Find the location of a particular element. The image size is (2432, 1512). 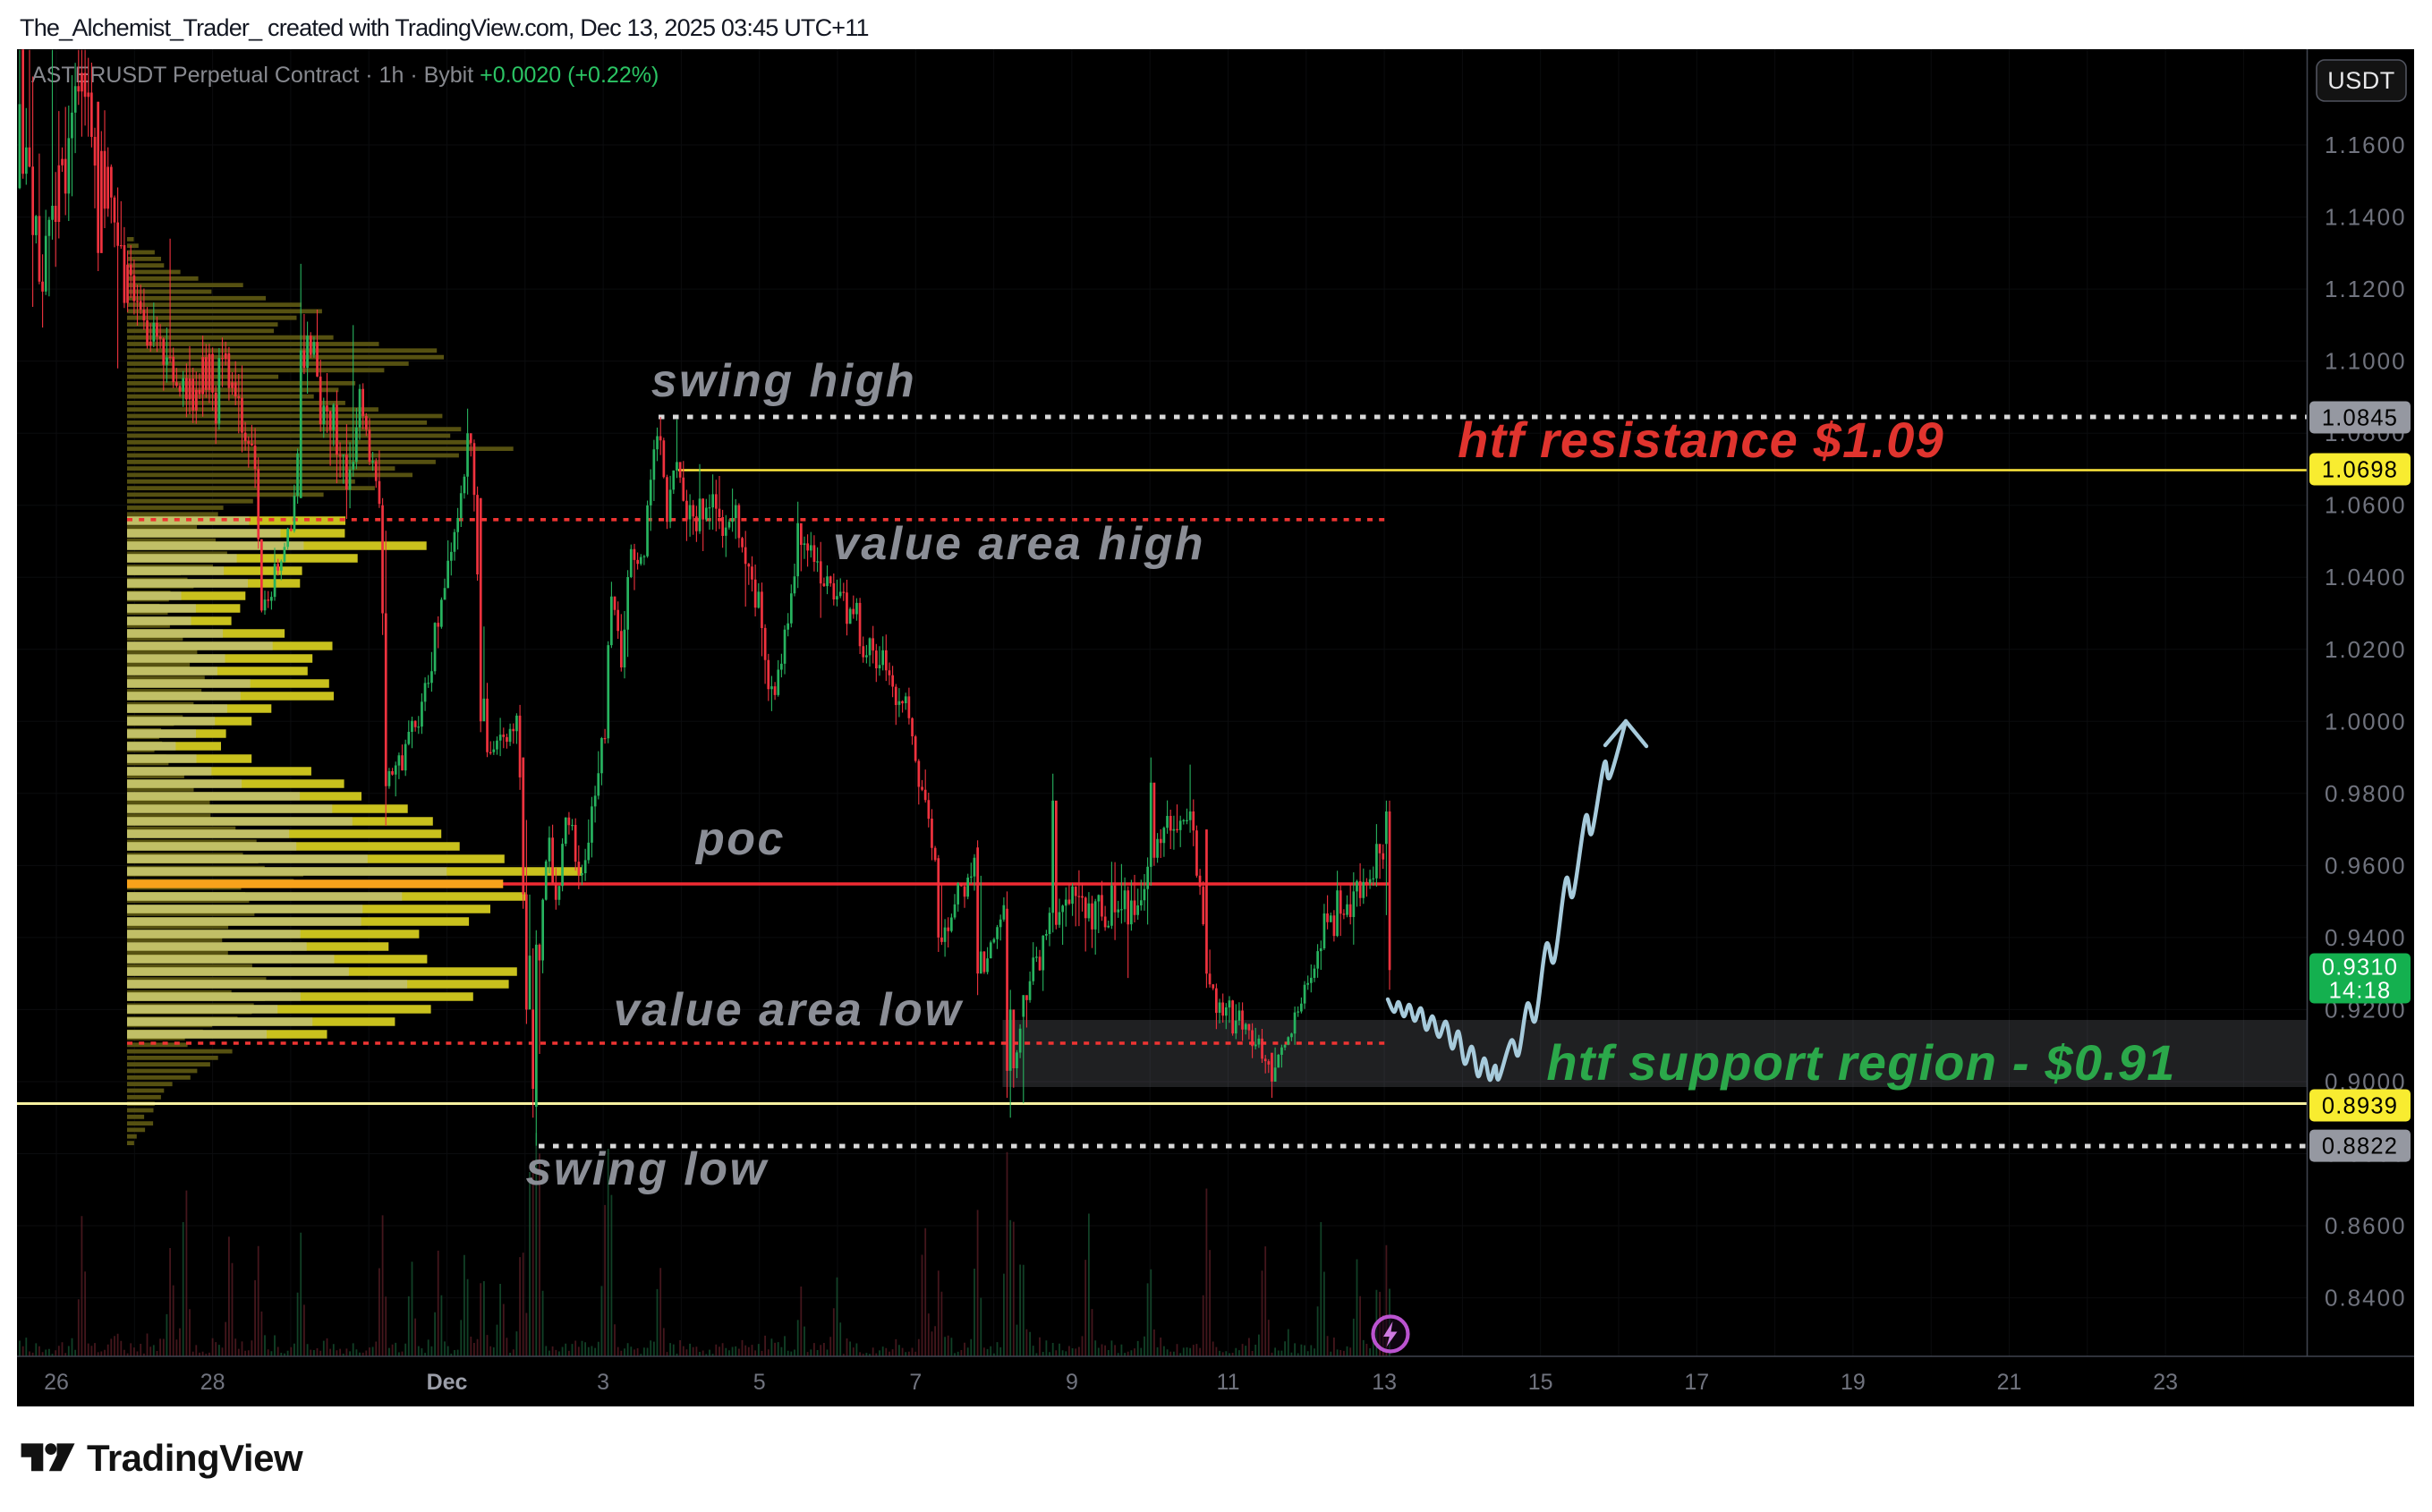

svg-text: 0.8400 is located at coordinates (2366, 1298).